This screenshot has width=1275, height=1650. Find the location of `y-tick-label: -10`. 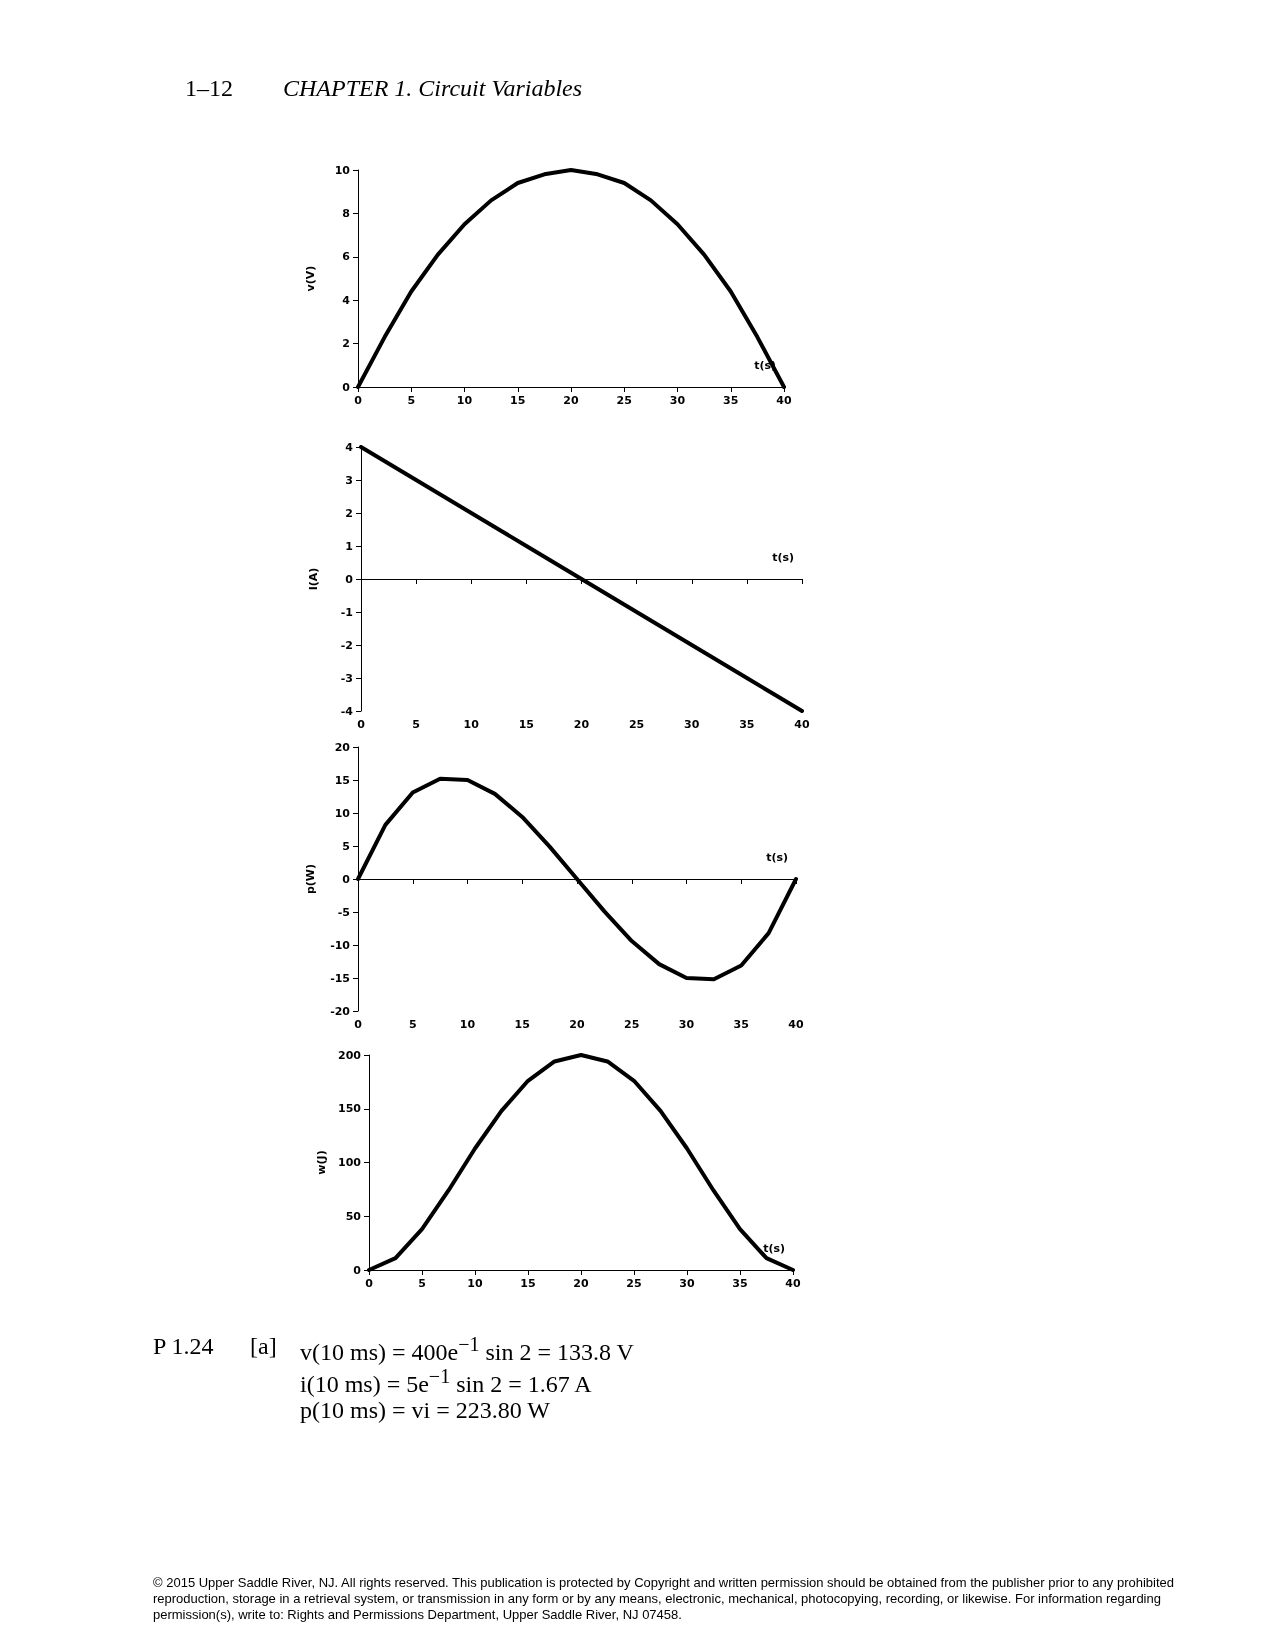

y-tick-label: -10 is located at coordinates (340, 945).